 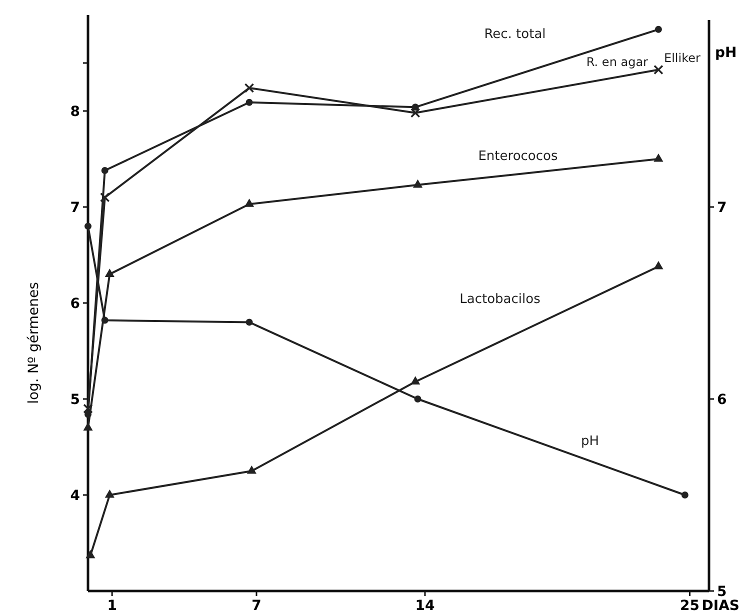 I want to click on y-tick-label: 4, so click(x=75, y=496).